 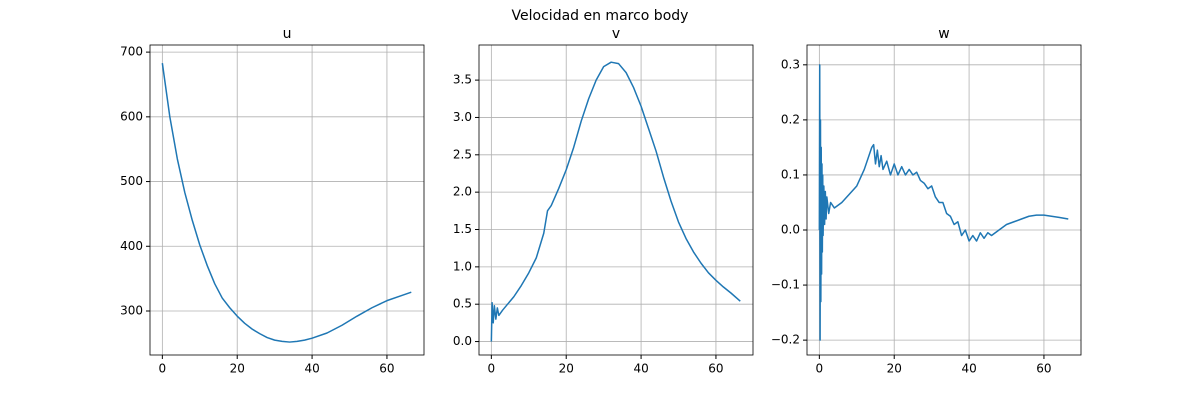 I want to click on y-tick-label: 0.2, so click(x=790, y=119).